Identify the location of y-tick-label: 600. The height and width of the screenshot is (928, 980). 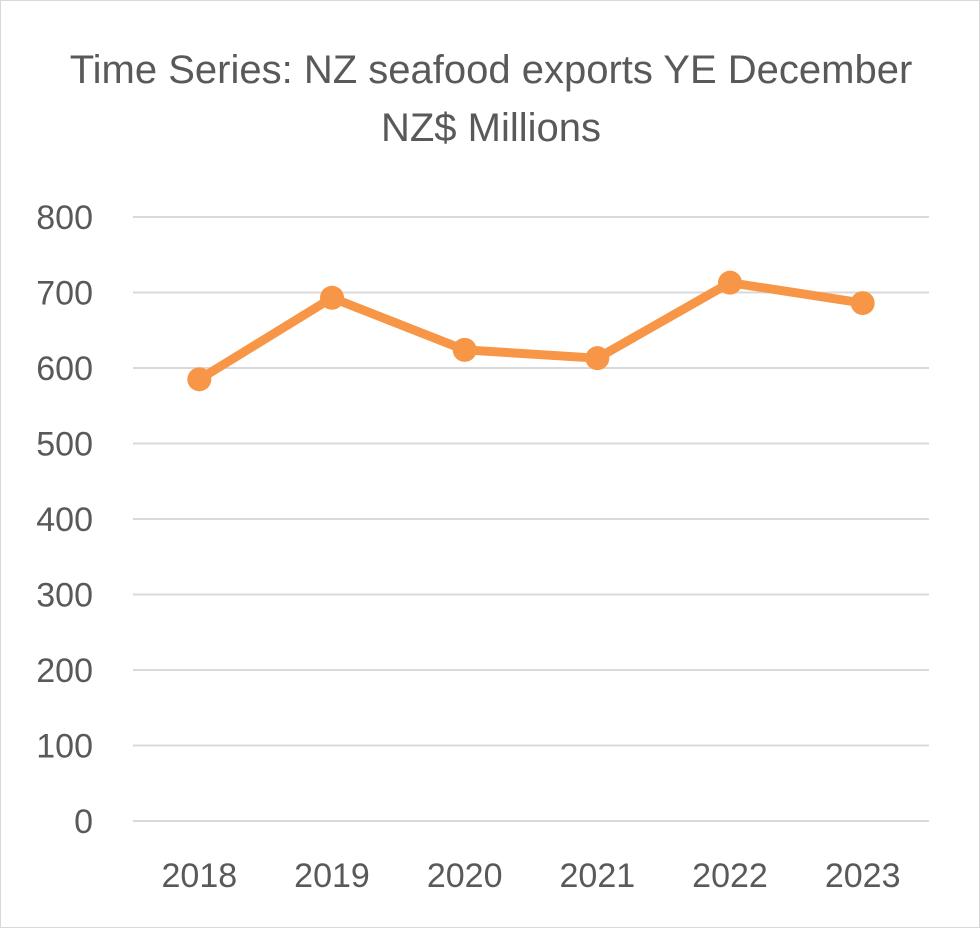
(64, 369).